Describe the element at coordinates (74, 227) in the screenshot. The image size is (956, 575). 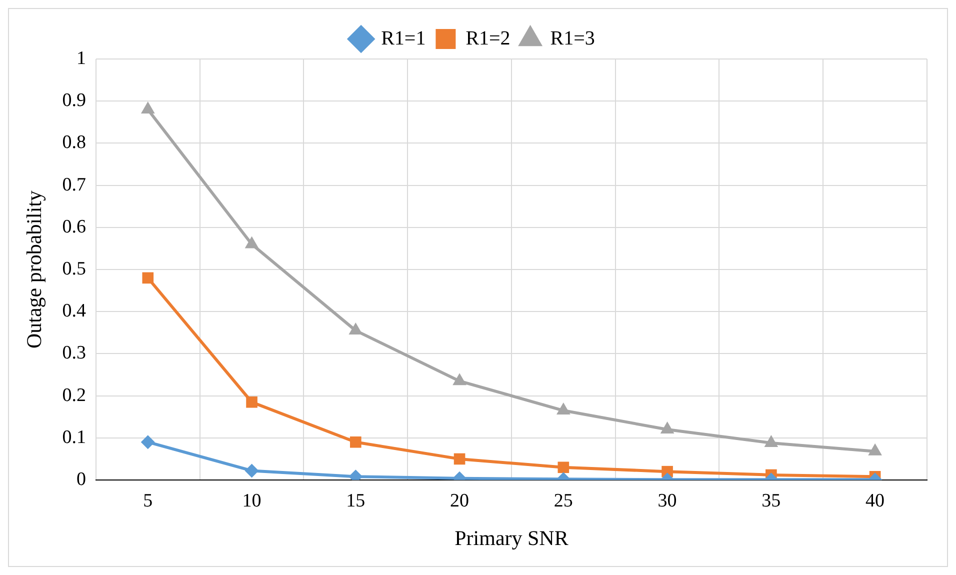
I see `y-tick-label: 0.6` at that location.